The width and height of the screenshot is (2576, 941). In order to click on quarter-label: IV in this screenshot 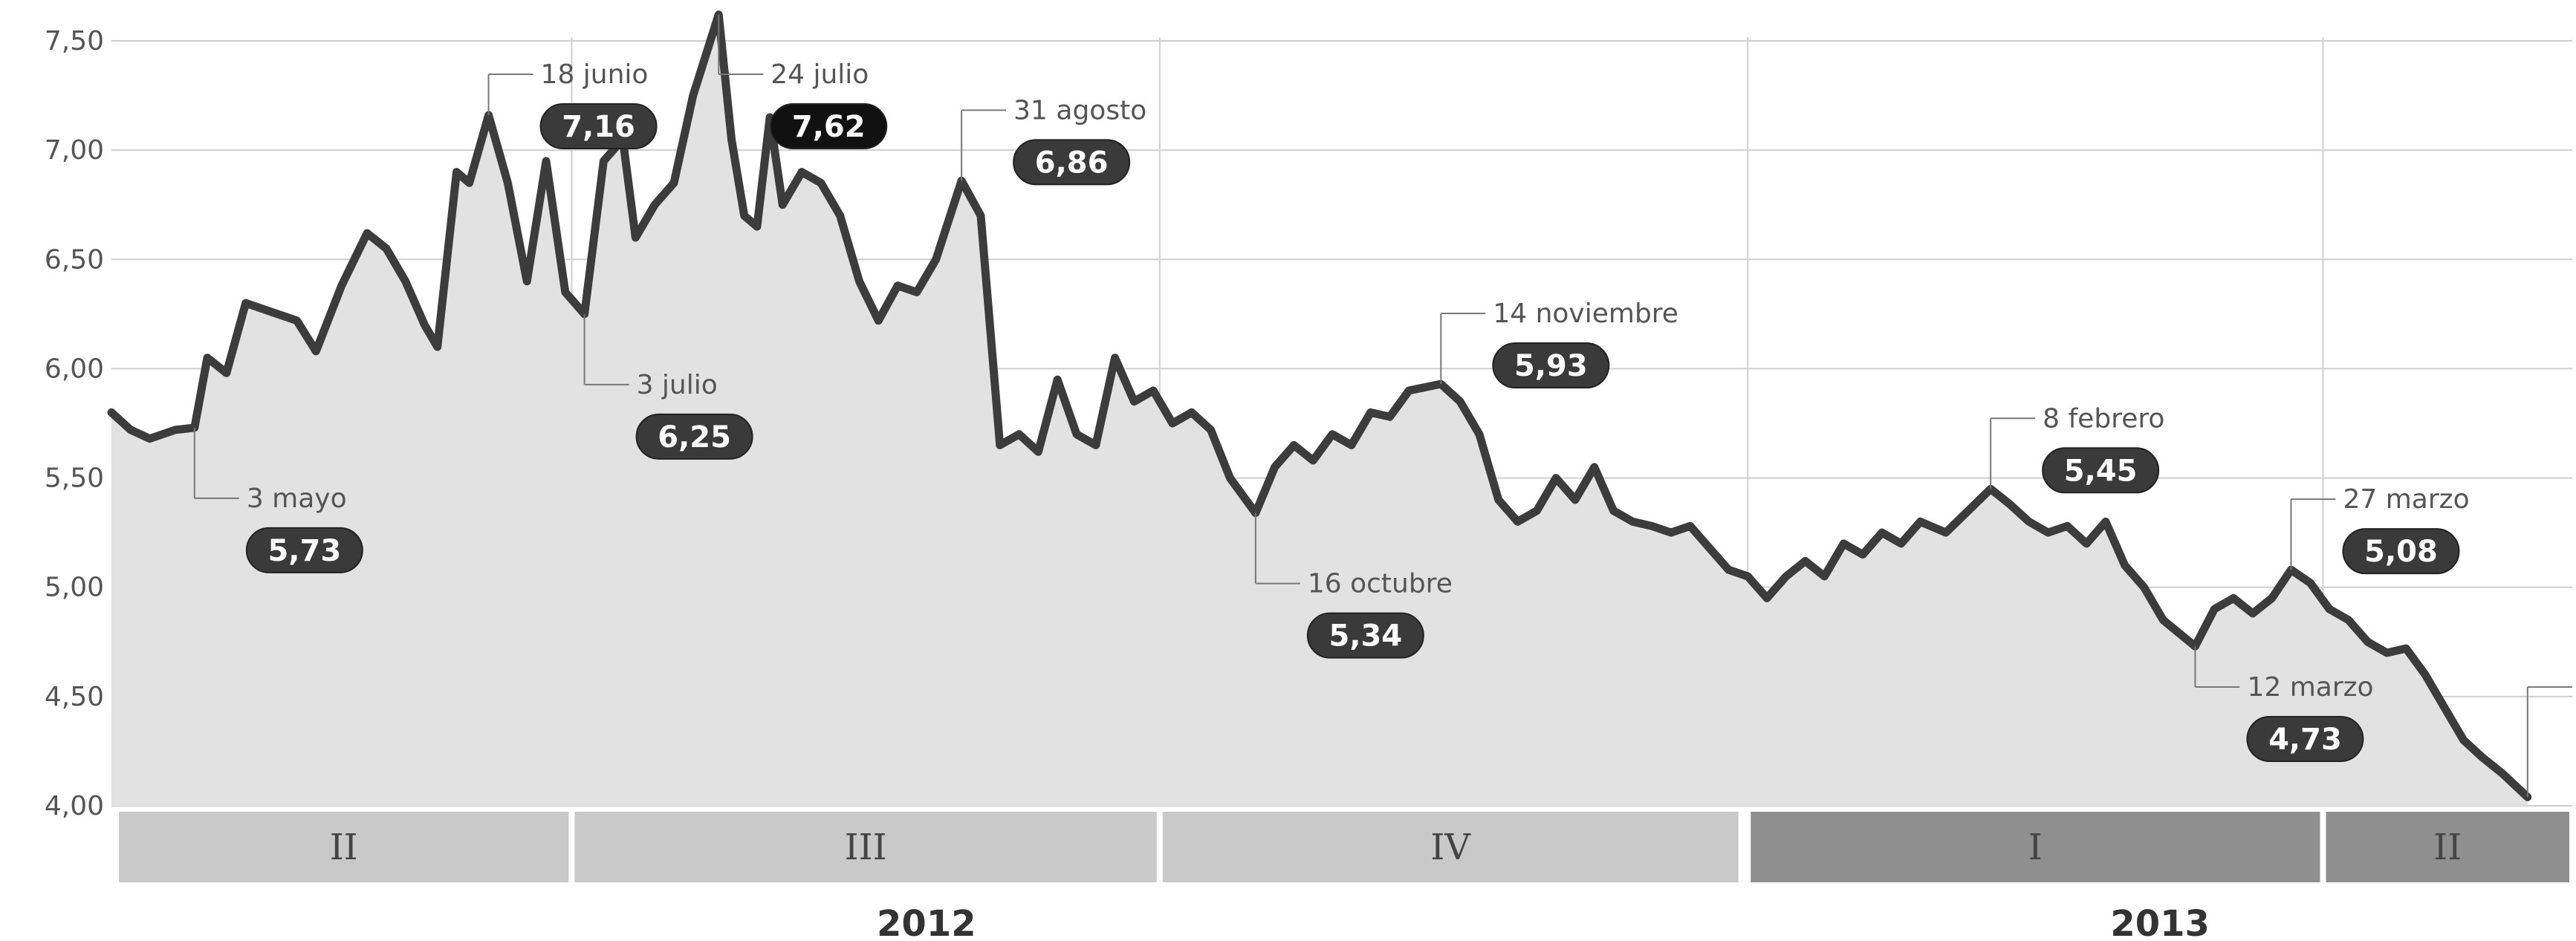, I will do `click(1450, 847)`.